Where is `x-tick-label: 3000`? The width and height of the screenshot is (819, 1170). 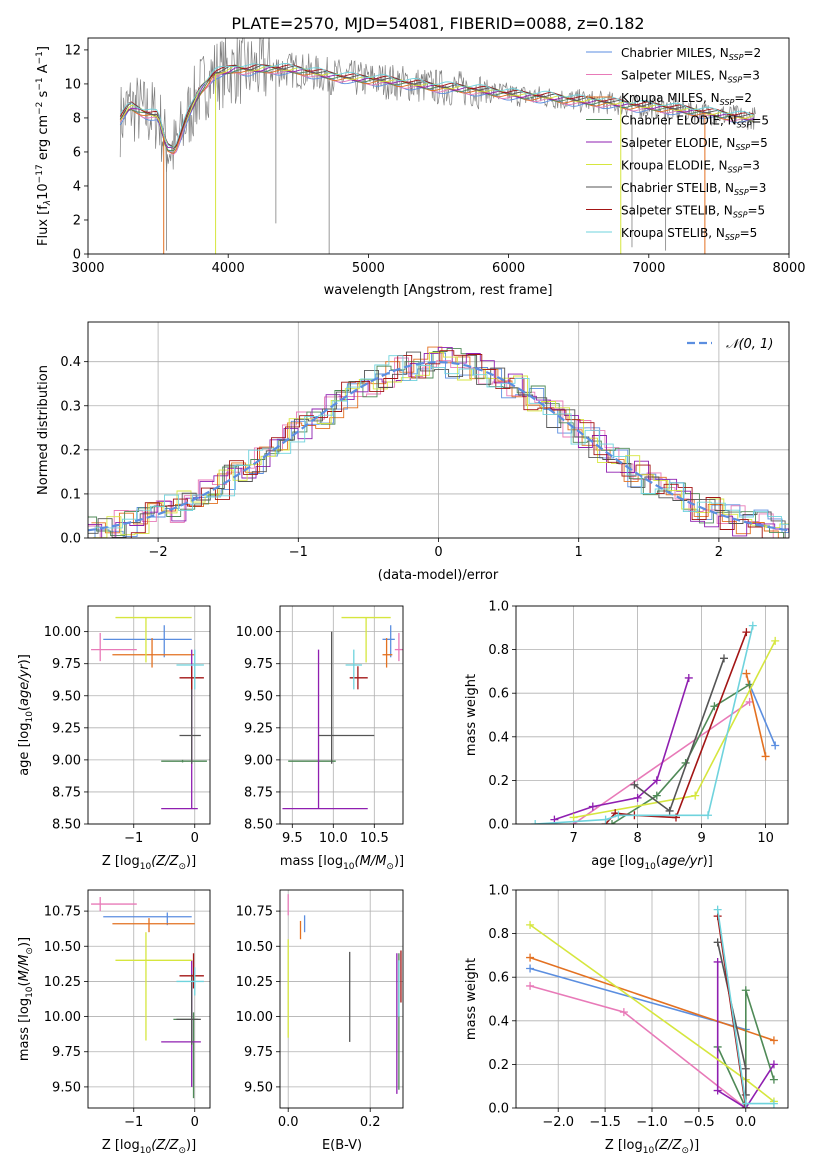 x-tick-label: 3000 is located at coordinates (87, 268).